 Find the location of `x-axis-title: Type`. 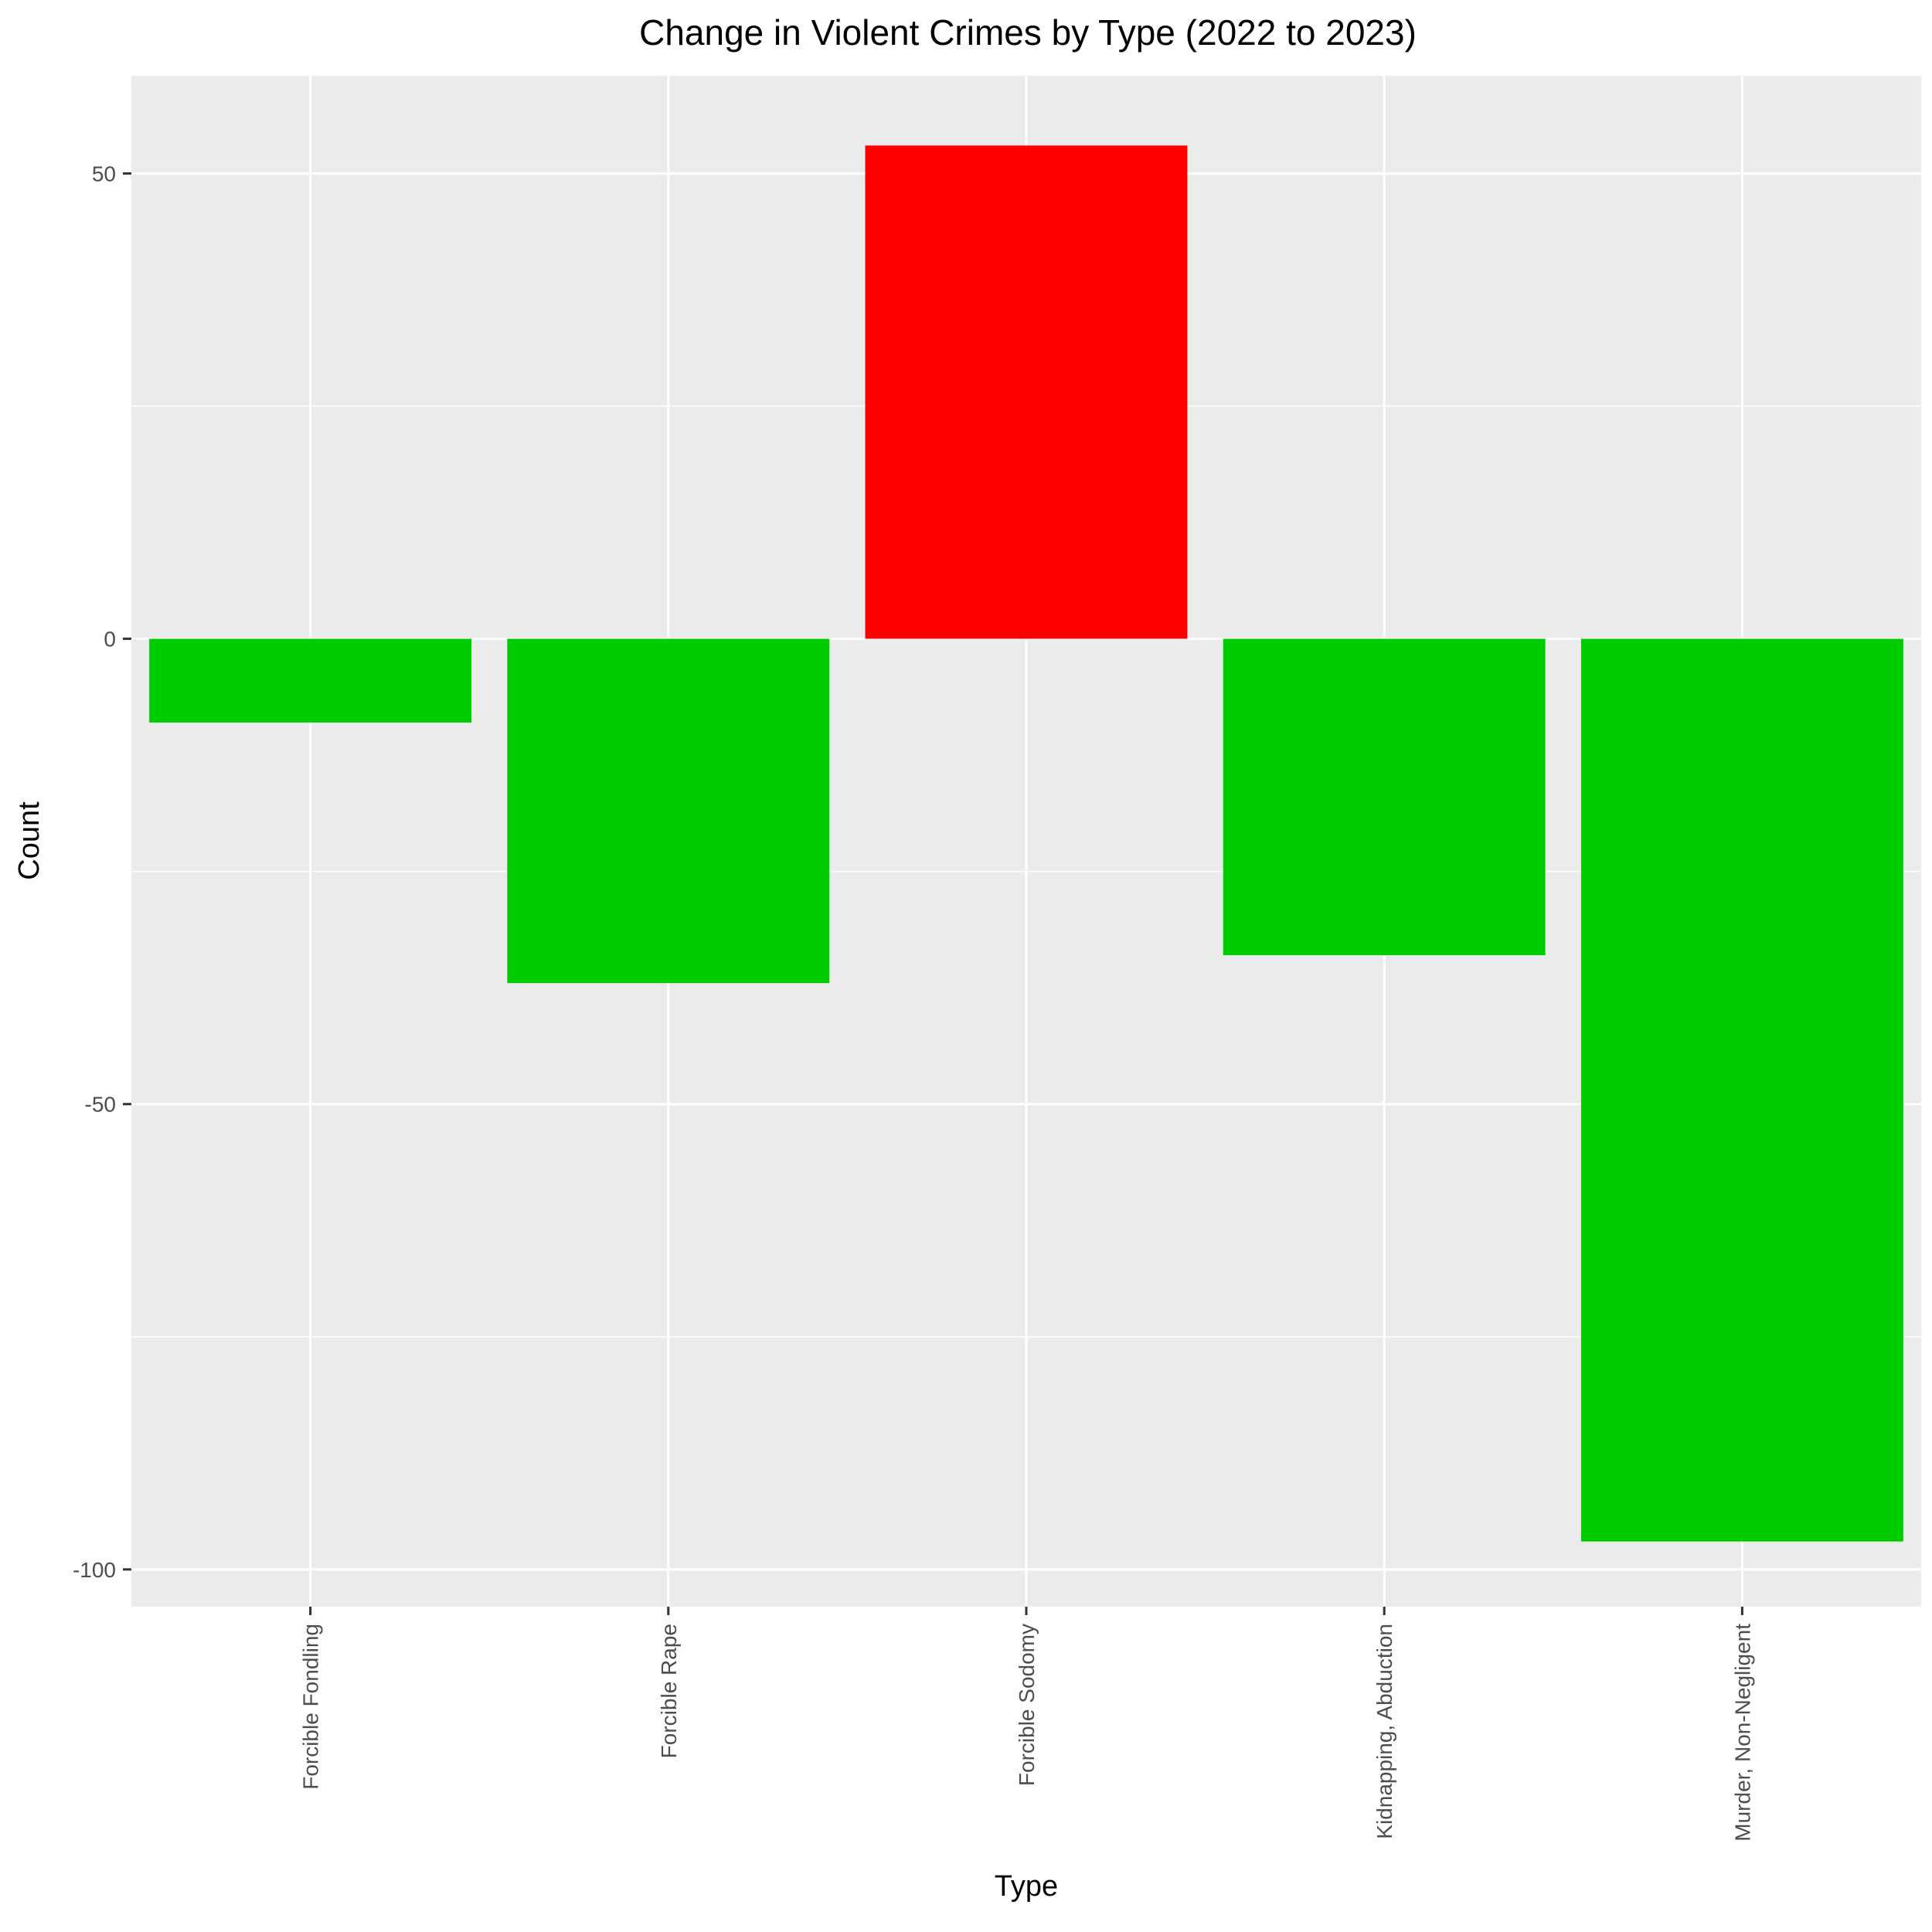

x-axis-title: Type is located at coordinates (1027, 1886).